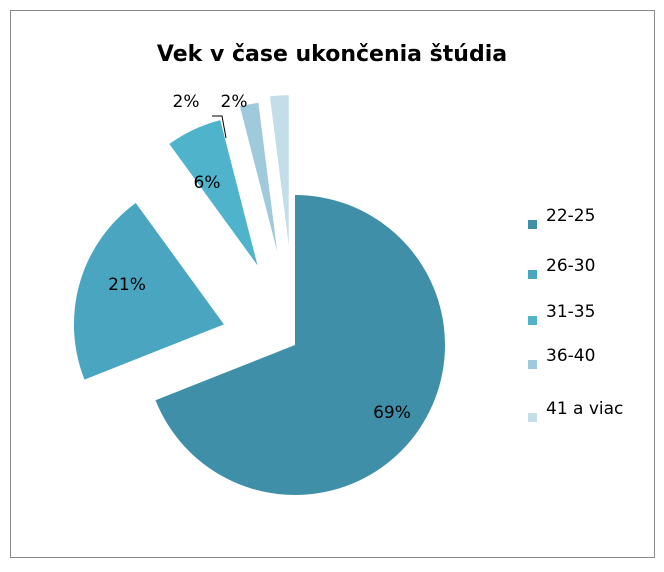 The height and width of the screenshot is (572, 664). I want to click on legend-label: 26-30, so click(570, 266).